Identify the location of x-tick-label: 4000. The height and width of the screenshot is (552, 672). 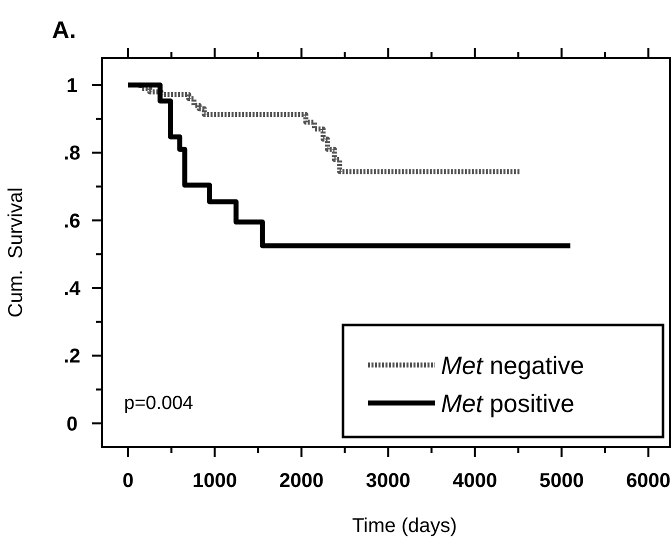
(475, 481).